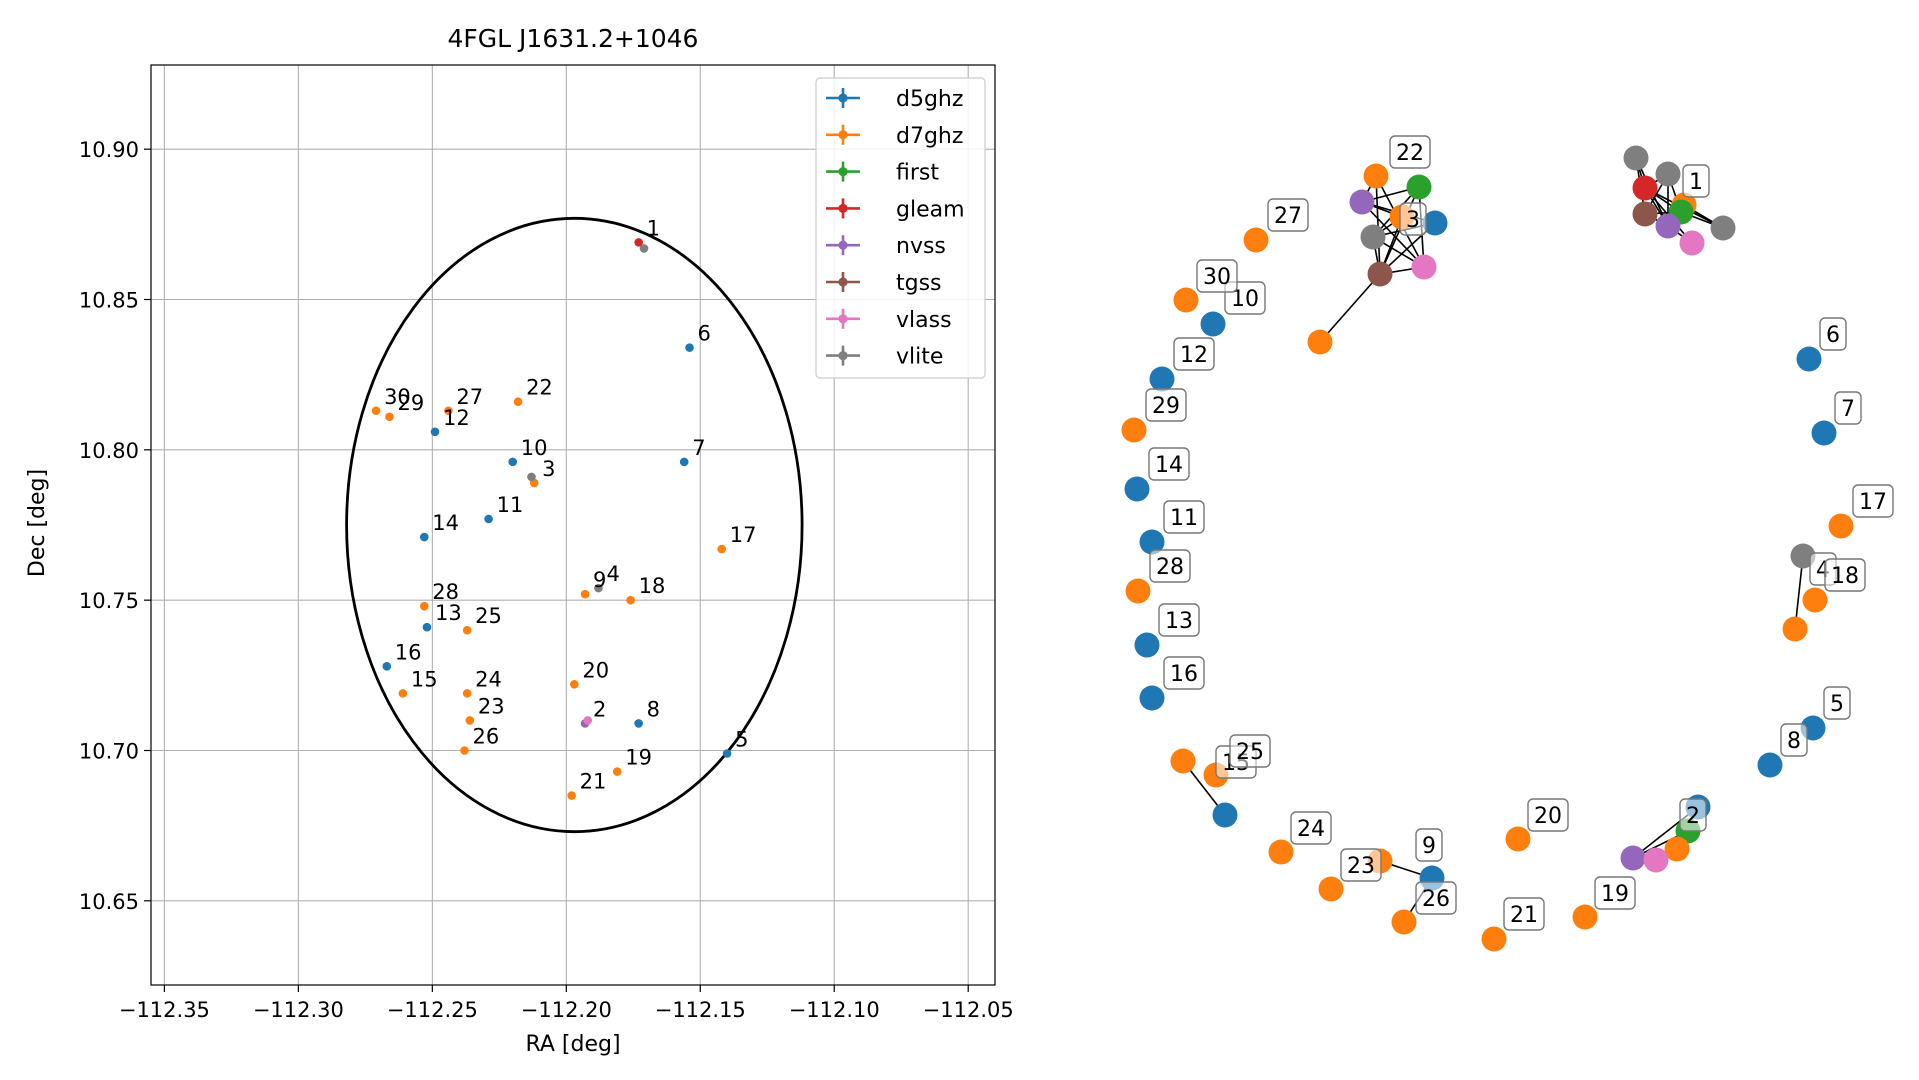 The image size is (1919, 1080). I want to click on point-label: 9, so click(599, 580).